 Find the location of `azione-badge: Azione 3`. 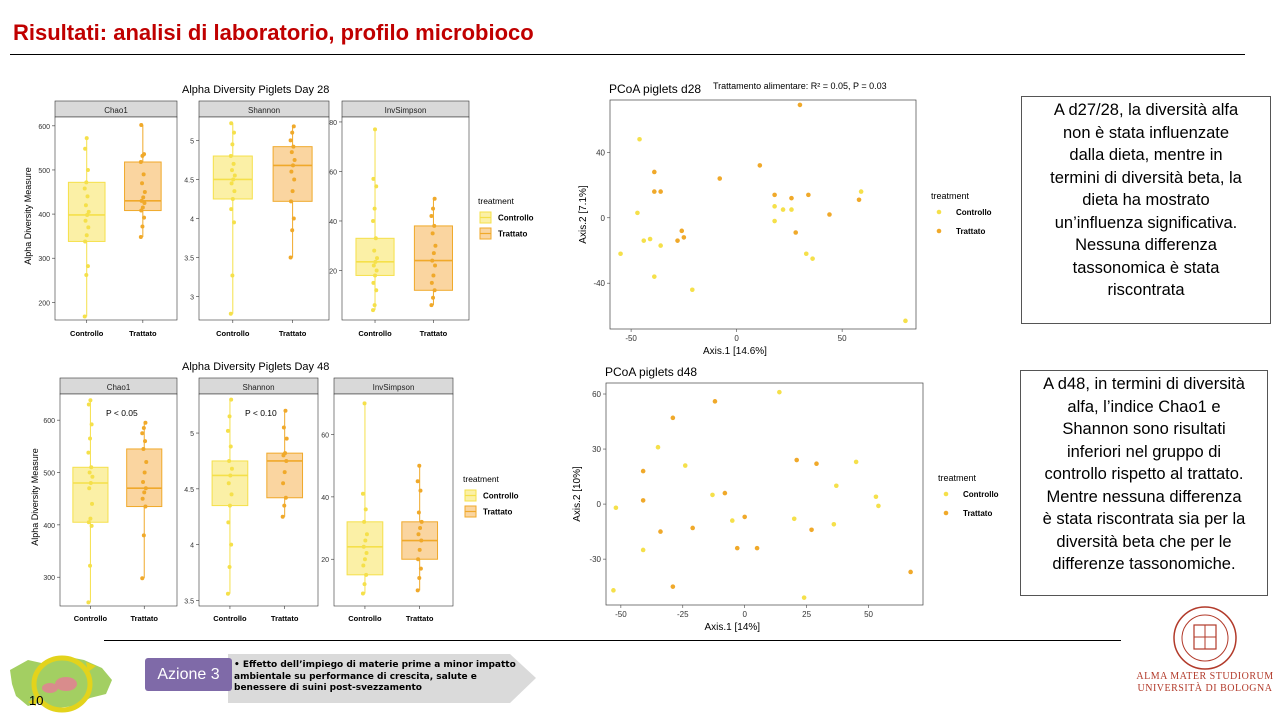

azione-badge: Azione 3 is located at coordinates (188, 674).